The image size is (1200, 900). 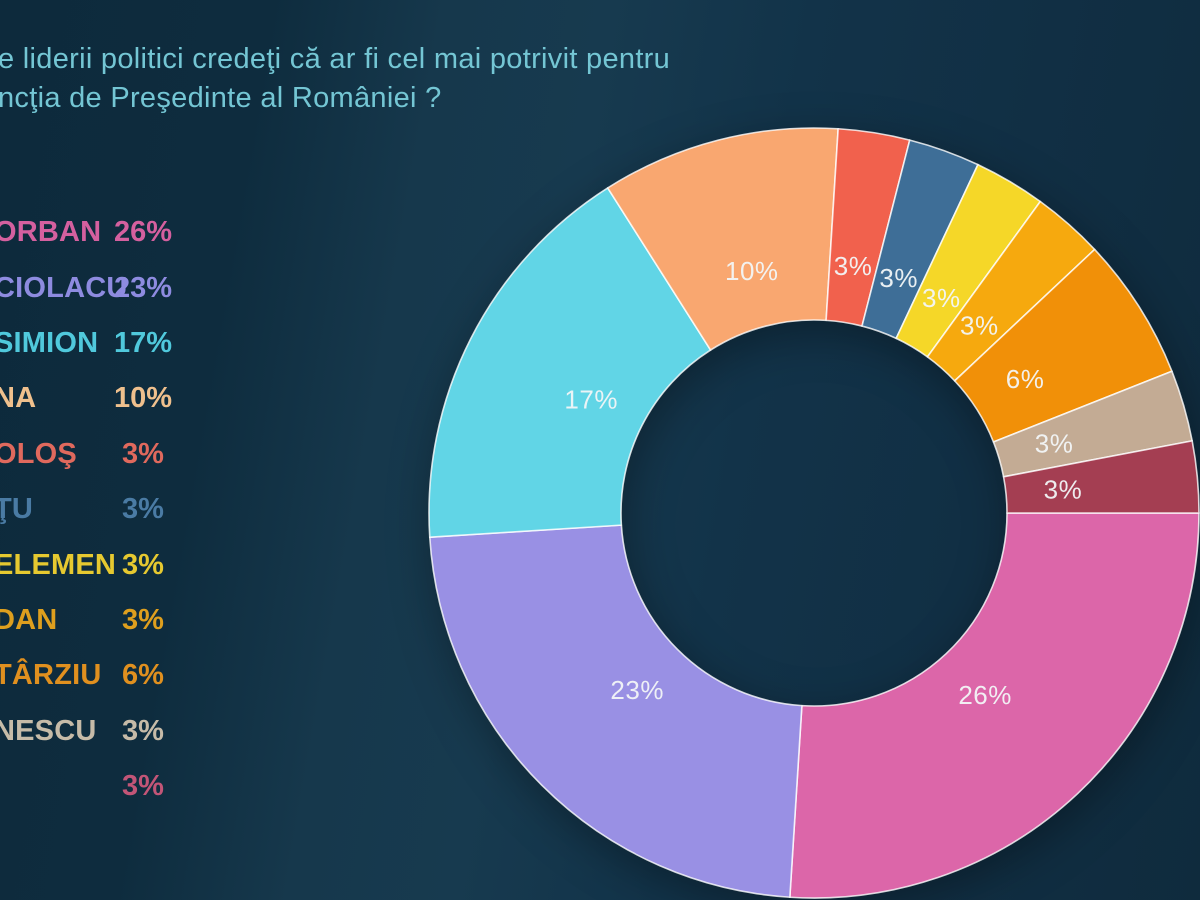 I want to click on donut-slice-ciolacu, so click(x=615, y=711).